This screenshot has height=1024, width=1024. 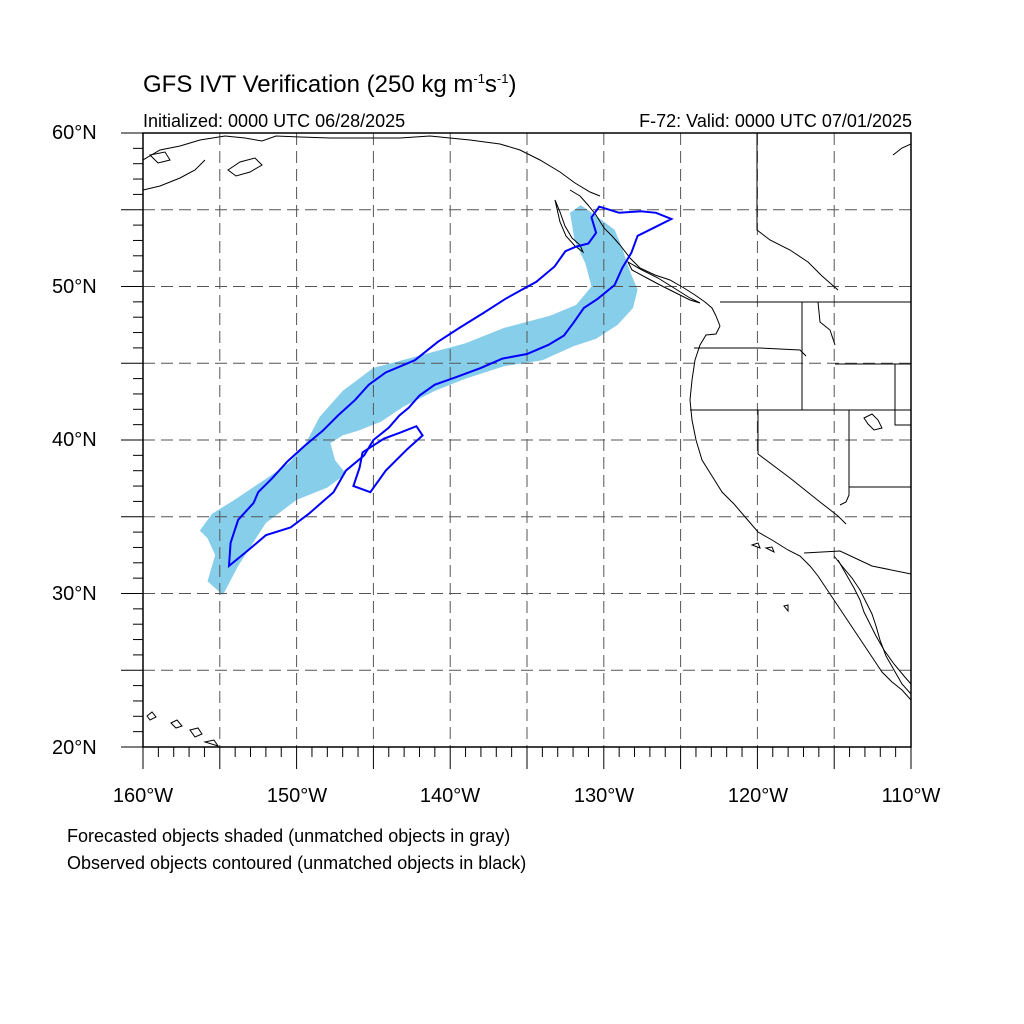 I want to click on lat-label-50n: 50°N, so click(x=74, y=287).